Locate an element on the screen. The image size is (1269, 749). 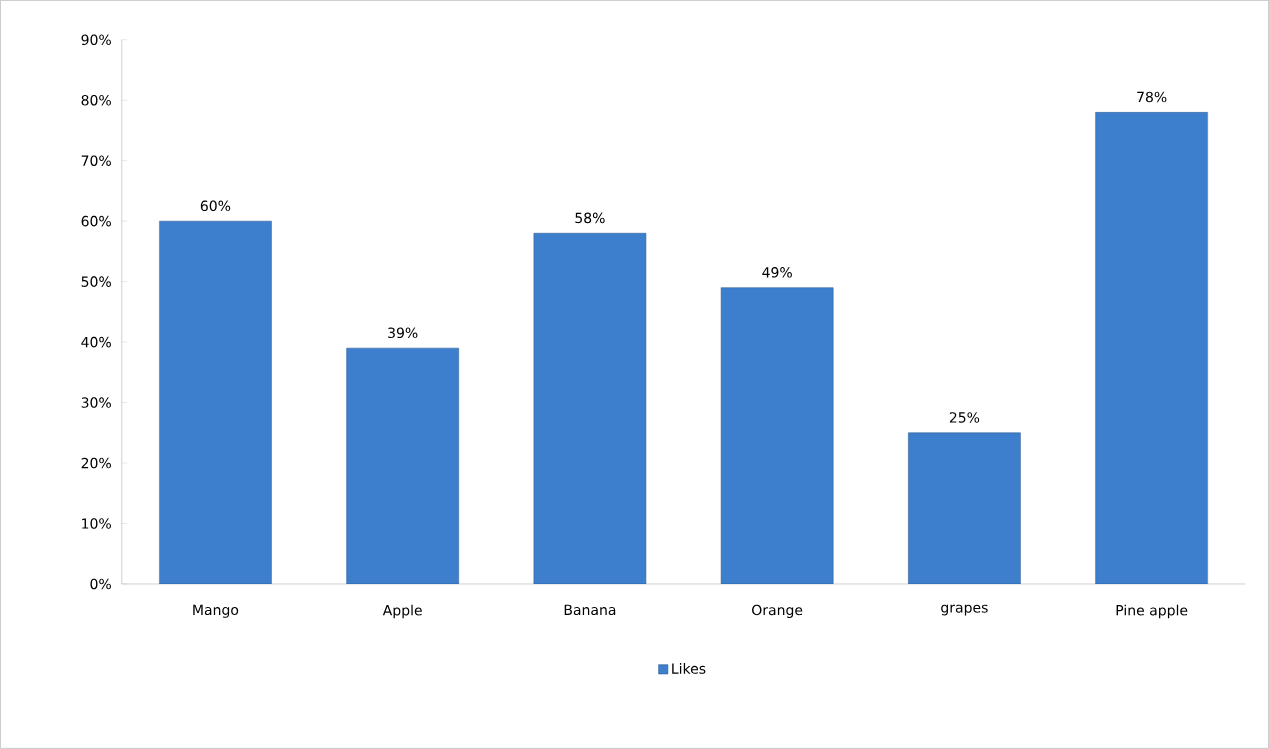
legend-label: Likes is located at coordinates (689, 668).